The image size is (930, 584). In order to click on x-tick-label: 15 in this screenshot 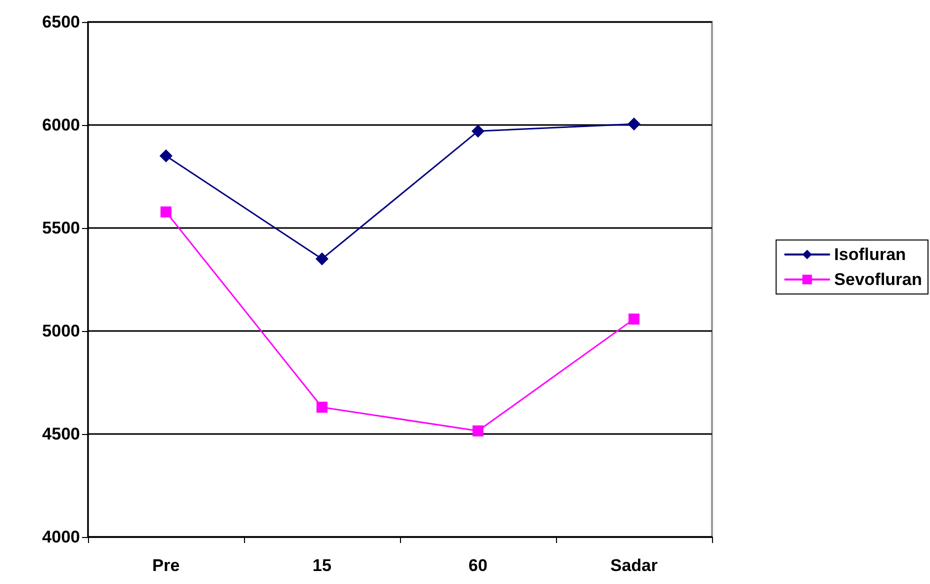, I will do `click(322, 565)`.